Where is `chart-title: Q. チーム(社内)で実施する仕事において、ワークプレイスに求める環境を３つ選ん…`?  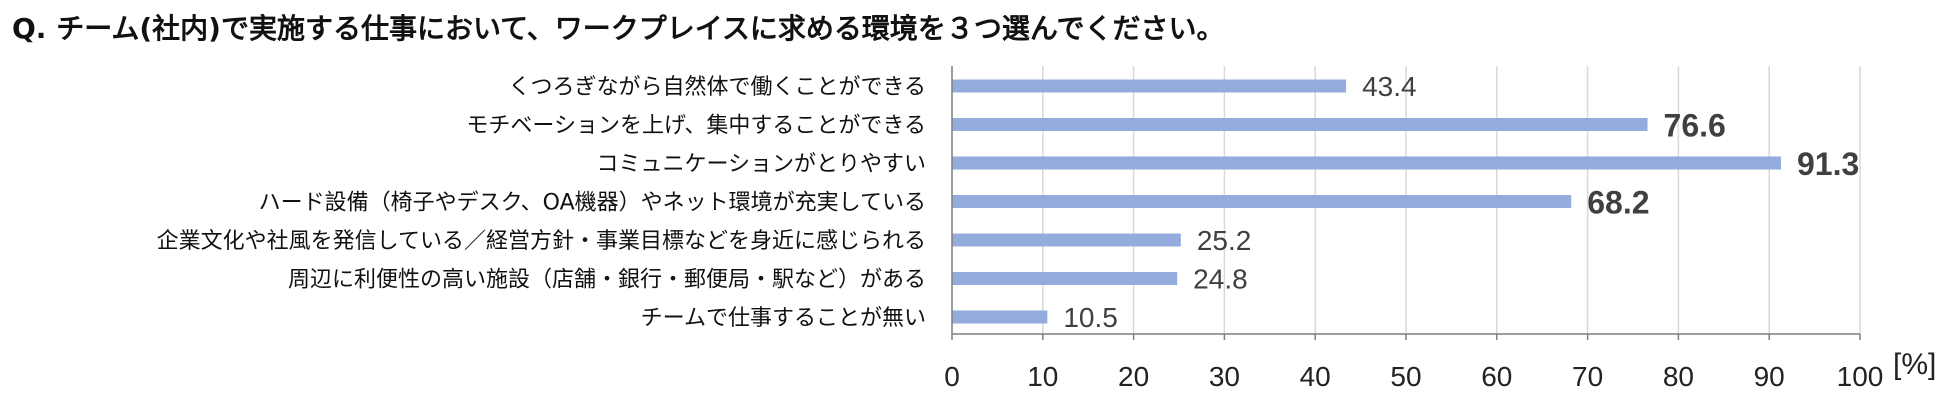
chart-title: Q. チーム(社内)で実施する仕事において、ワークプレイスに求める環境を３つ選ん… is located at coordinates (618, 28).